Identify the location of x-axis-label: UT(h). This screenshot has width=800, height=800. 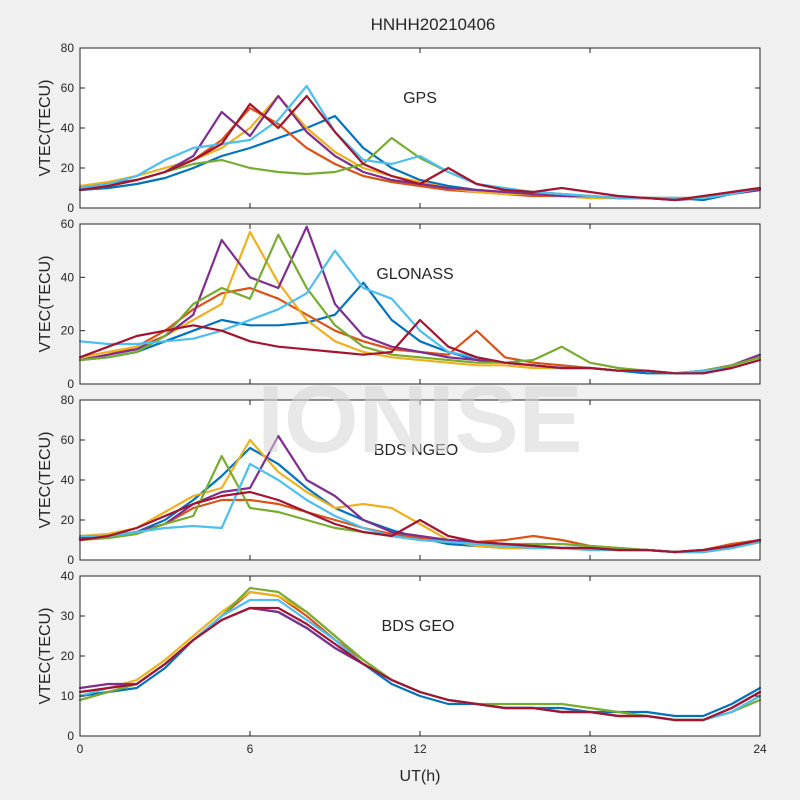
(420, 776).